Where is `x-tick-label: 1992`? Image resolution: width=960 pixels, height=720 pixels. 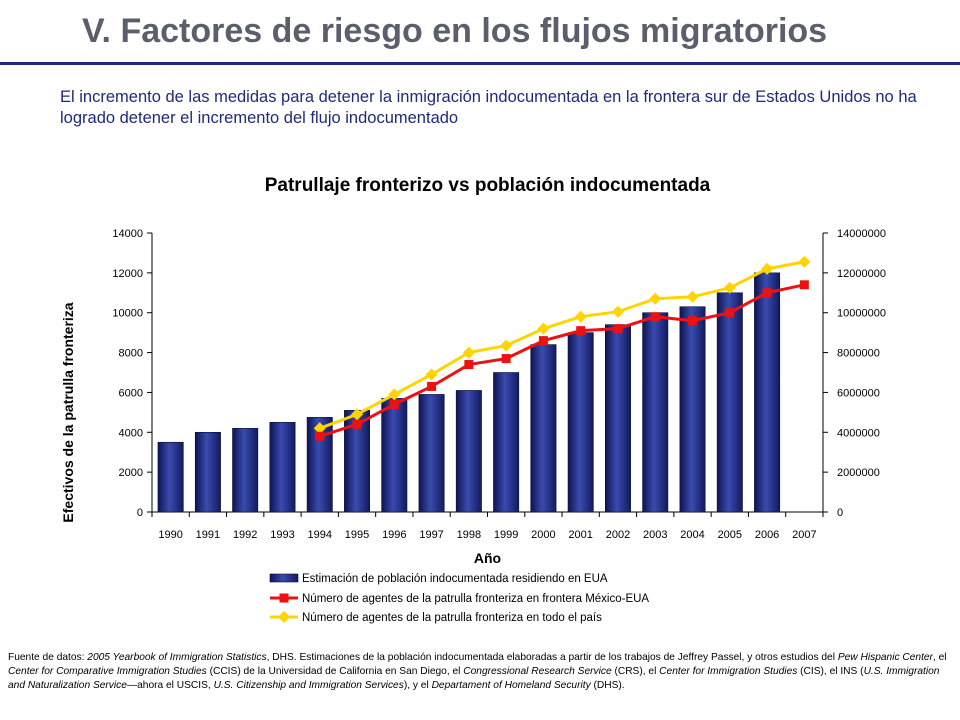 x-tick-label: 1992 is located at coordinates (245, 535).